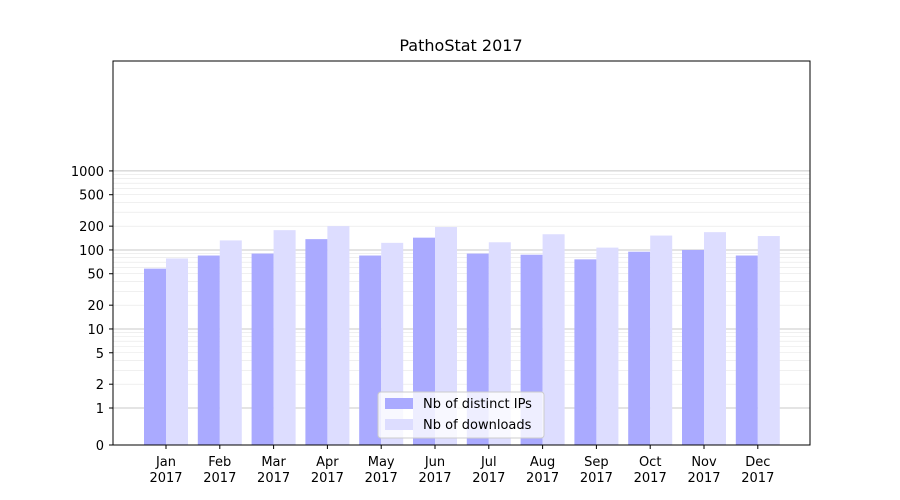 The width and height of the screenshot is (900, 500). Describe the element at coordinates (703, 470) in the screenshot. I see `x-tick-label: Nov 2017` at that location.